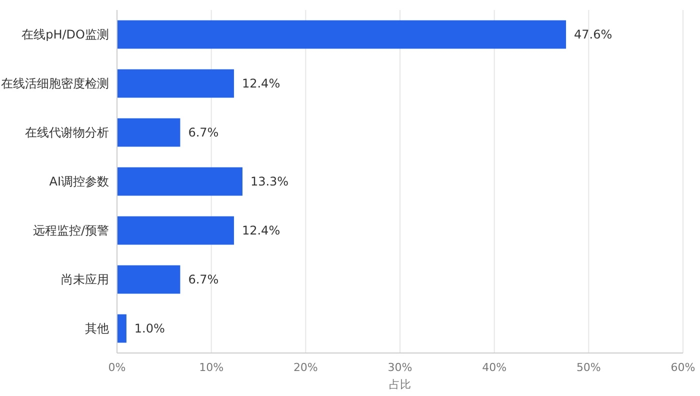 Image resolution: width=700 pixels, height=396 pixels. I want to click on y-tick-label: 在线代谢物分析, so click(67, 133).